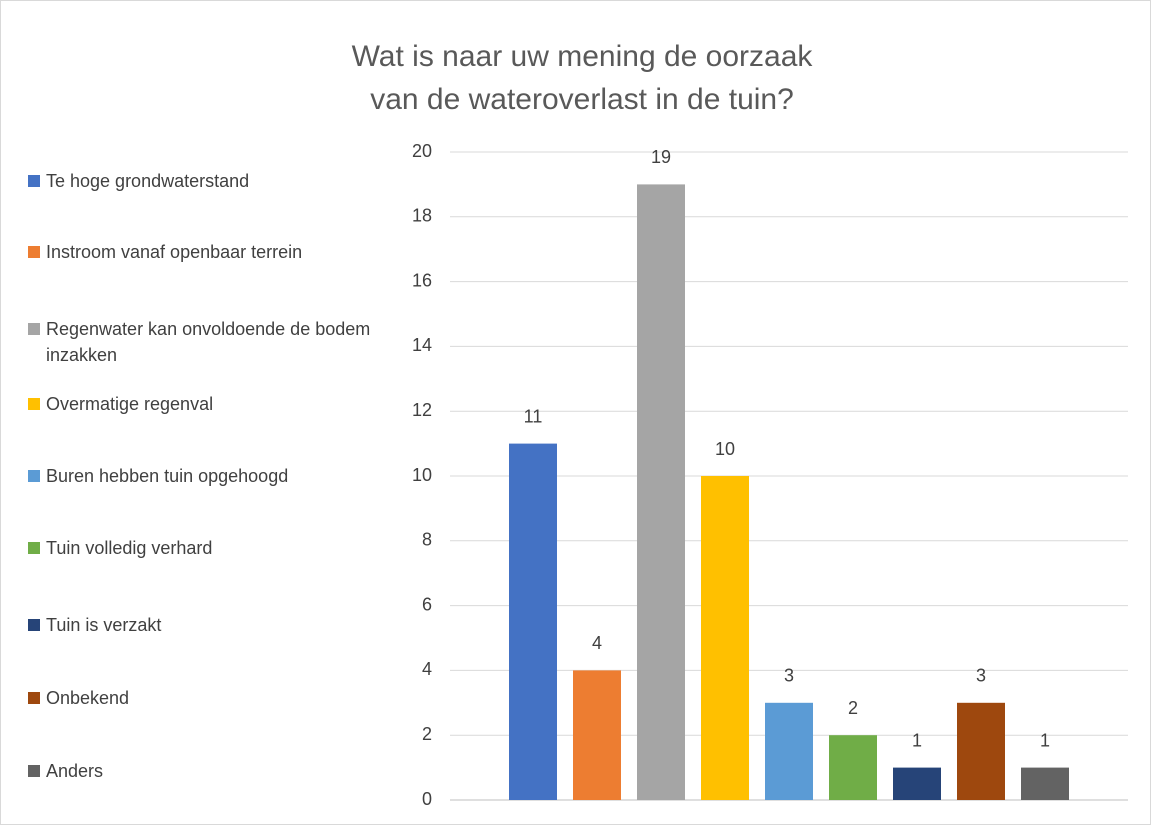  Describe the element at coordinates (174, 252) in the screenshot. I see `legend-label: Instroom vanaf openbaar terrein` at that location.